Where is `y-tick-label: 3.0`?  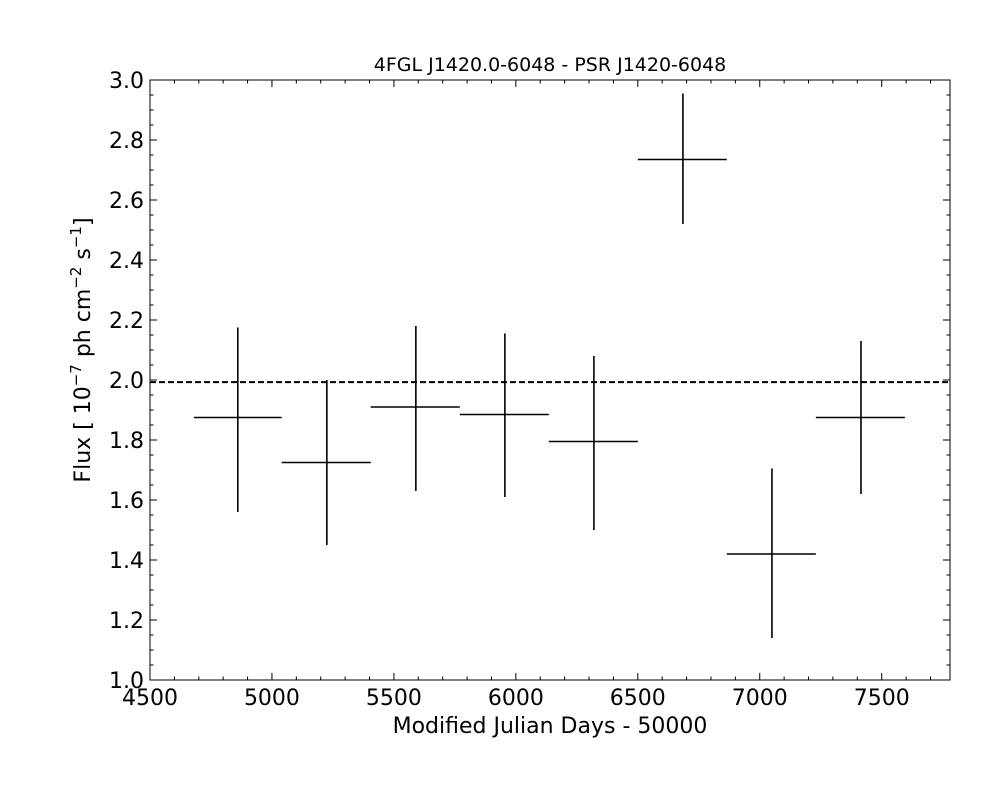 y-tick-label: 3.0 is located at coordinates (126, 81).